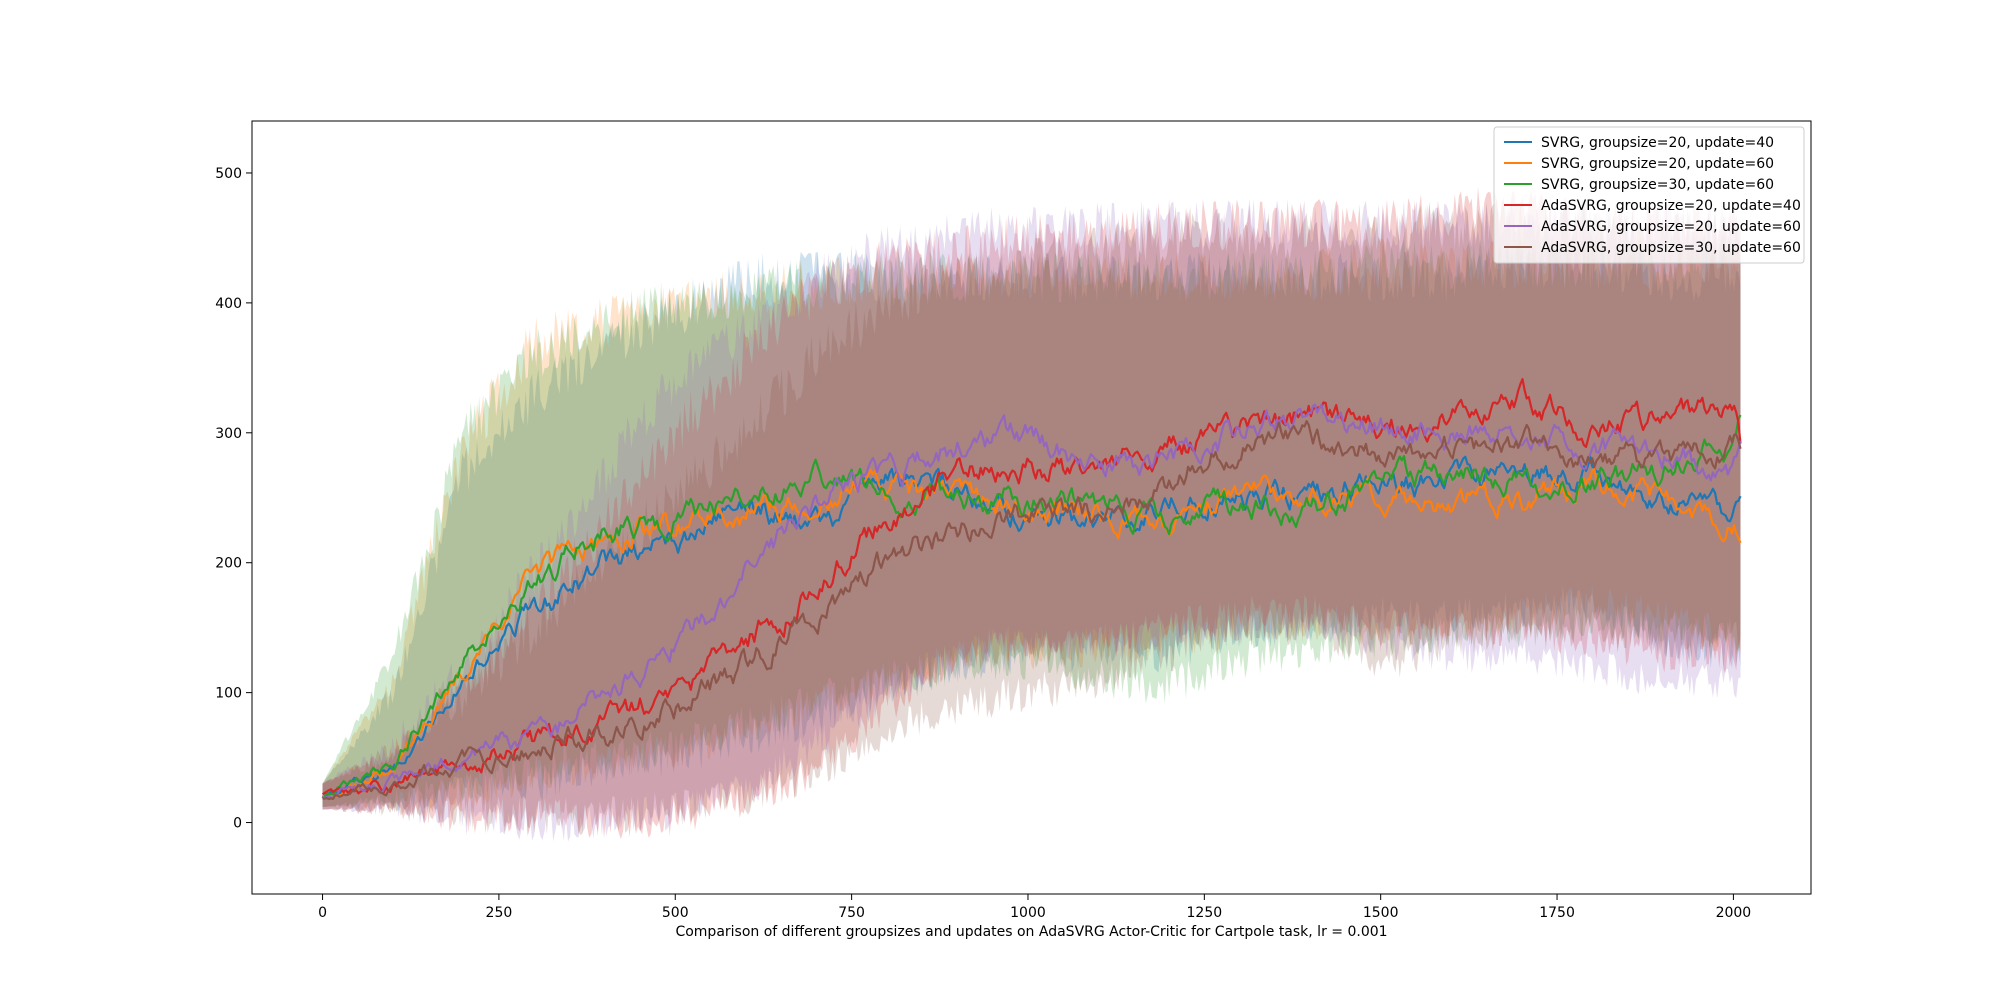 The image size is (2000, 1000). I want to click on x-tick-label: 1750, so click(1557, 913).